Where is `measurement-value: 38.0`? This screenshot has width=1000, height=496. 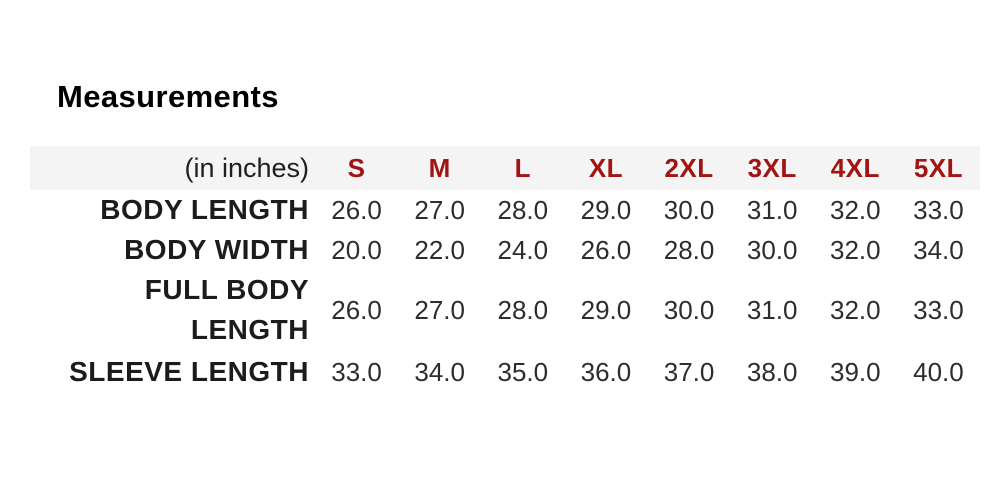
measurement-value: 38.0 is located at coordinates (772, 371).